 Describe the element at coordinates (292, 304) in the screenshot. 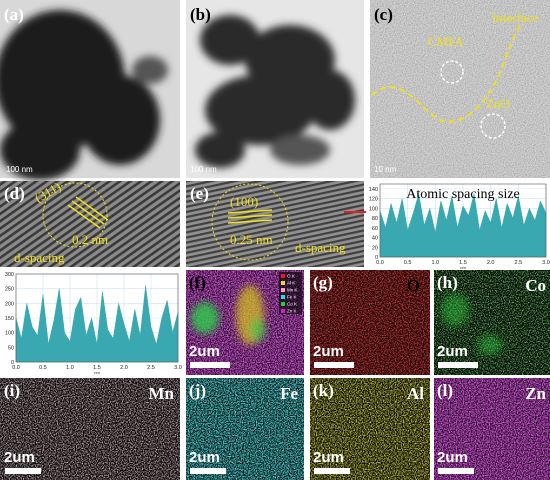

I see `legend-label: Co K` at that location.